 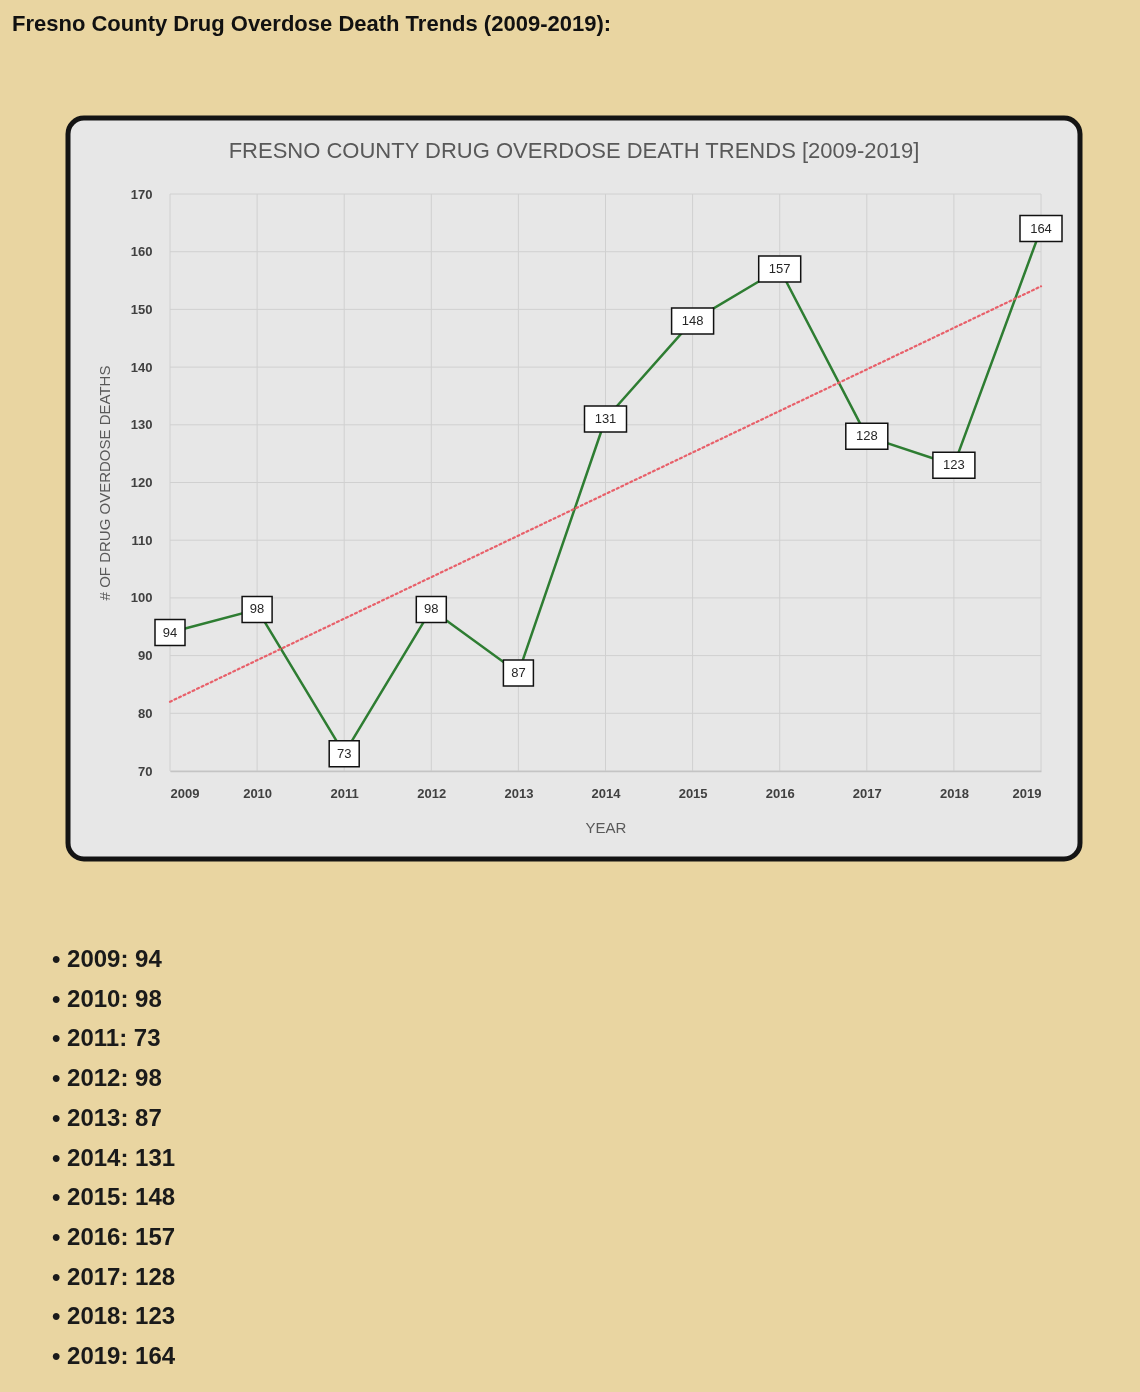 I want to click on y-tick-label: 160, so click(x=141, y=252).